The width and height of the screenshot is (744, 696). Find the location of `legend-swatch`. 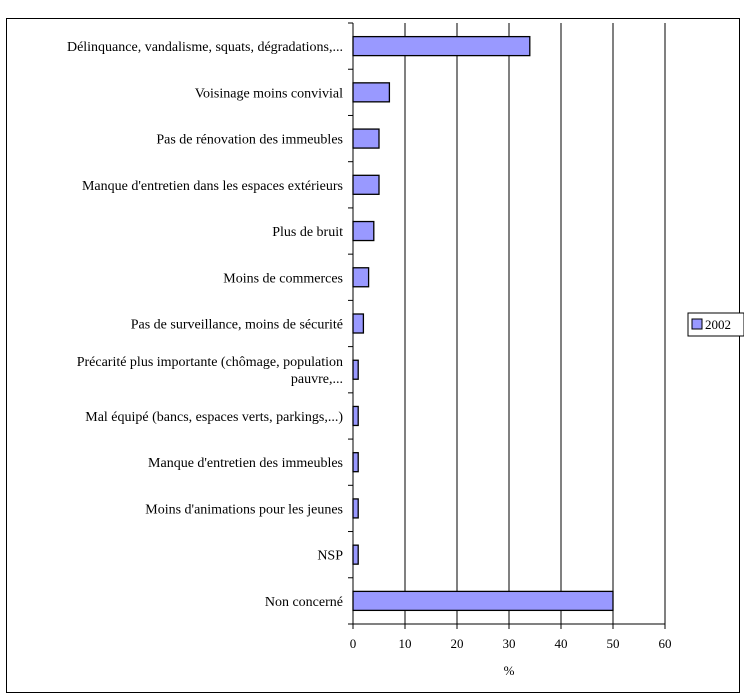

legend-swatch is located at coordinates (697, 324).